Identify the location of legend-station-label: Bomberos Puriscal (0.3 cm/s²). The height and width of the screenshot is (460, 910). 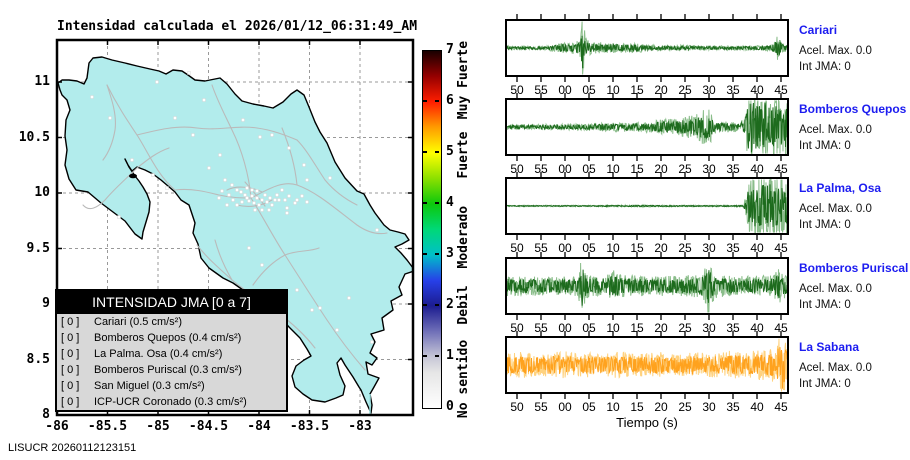
(168, 370).